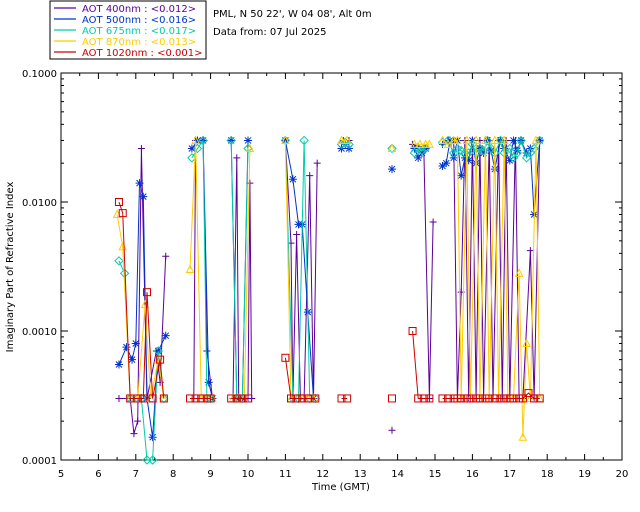  I want to click on legend-entry-1020nm: AOT 1020nm : <0.001>, so click(142, 53).